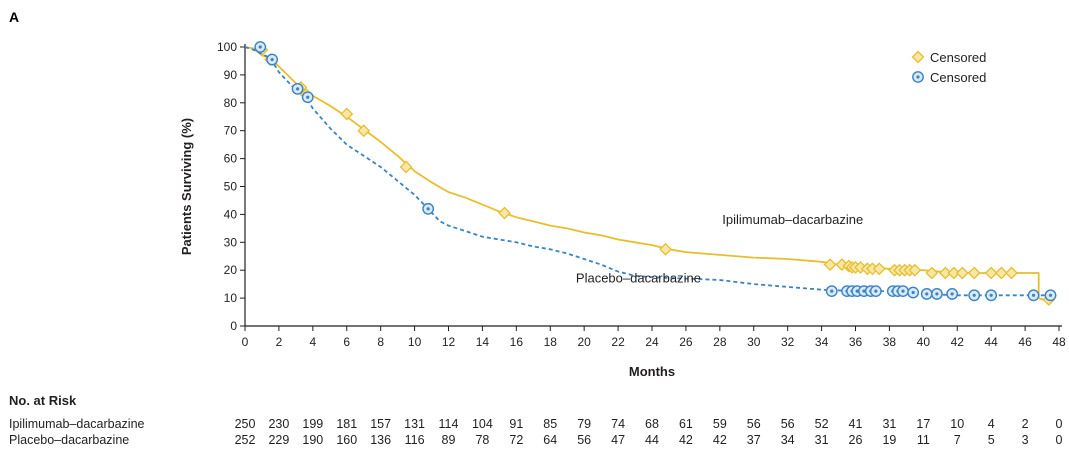 The height and width of the screenshot is (451, 1069). What do you see at coordinates (483, 342) in the screenshot?
I see `x-tick-label: 14` at bounding box center [483, 342].